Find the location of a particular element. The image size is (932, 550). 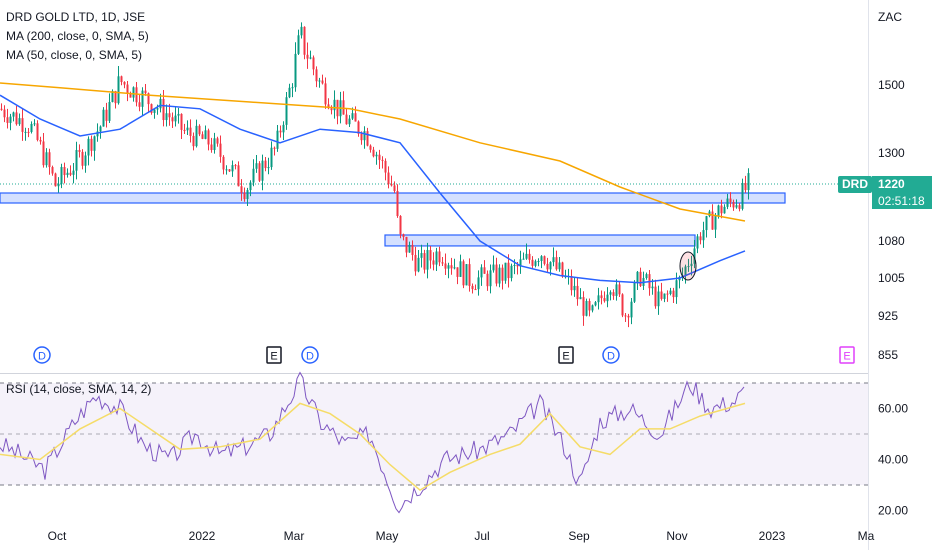

x-tick-label: Oct is located at coordinates (57, 536).